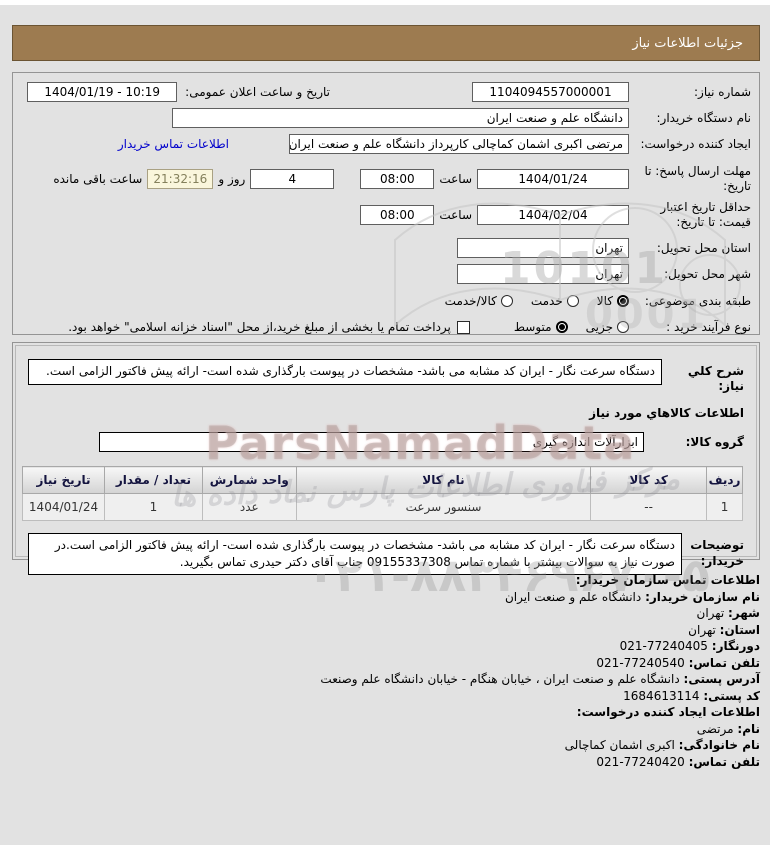 The width and height of the screenshot is (770, 845). I want to click on contact-item: تلفن تماس: 77240420-021, so click(678, 761).